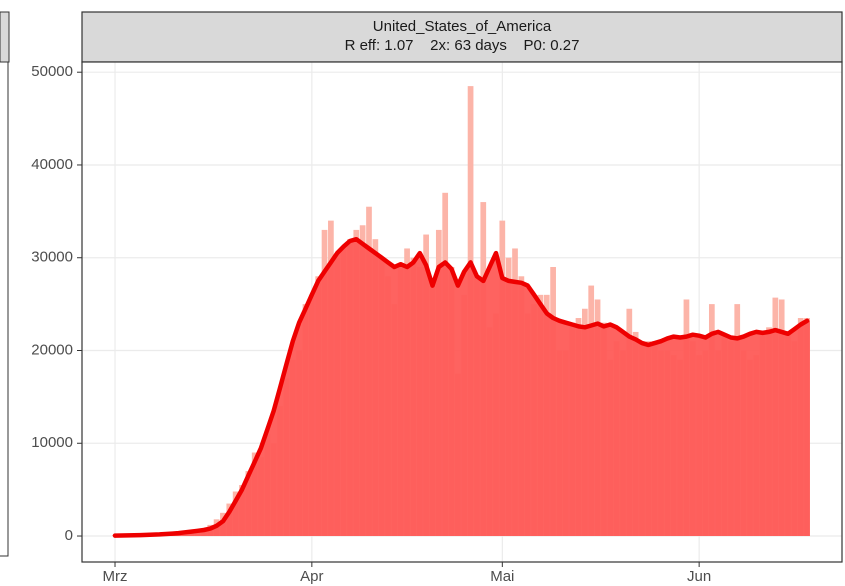 This screenshot has width=845, height=586. What do you see at coordinates (502, 576) in the screenshot?
I see `x-tick-label: Mai` at bounding box center [502, 576].